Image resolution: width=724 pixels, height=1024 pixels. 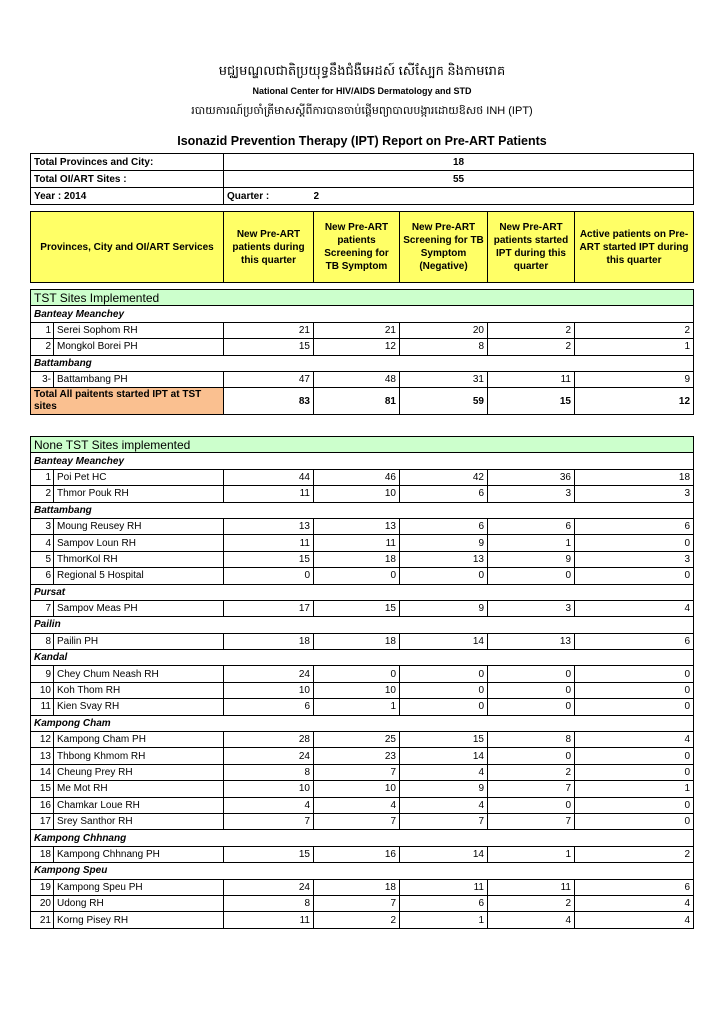 What do you see at coordinates (138, 608) in the screenshot?
I see `site-name: Sampov Meas PH` at bounding box center [138, 608].